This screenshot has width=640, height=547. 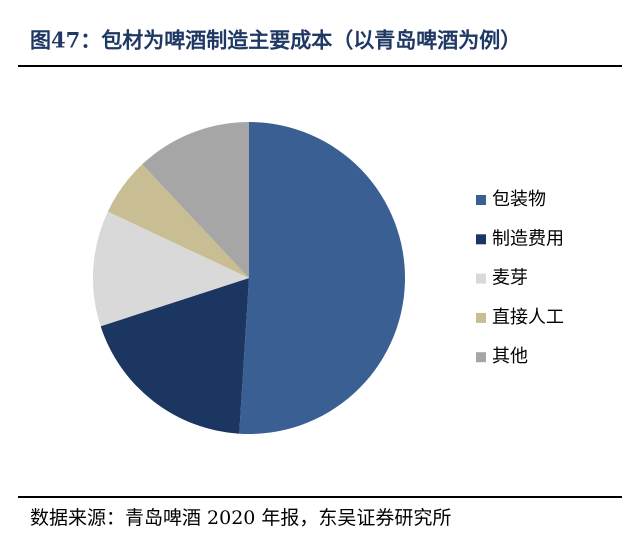 What do you see at coordinates (275, 40) in the screenshot?
I see `chart-title: 图47：包材为啤酒制造主要成本（以青岛啤酒为例）` at bounding box center [275, 40].